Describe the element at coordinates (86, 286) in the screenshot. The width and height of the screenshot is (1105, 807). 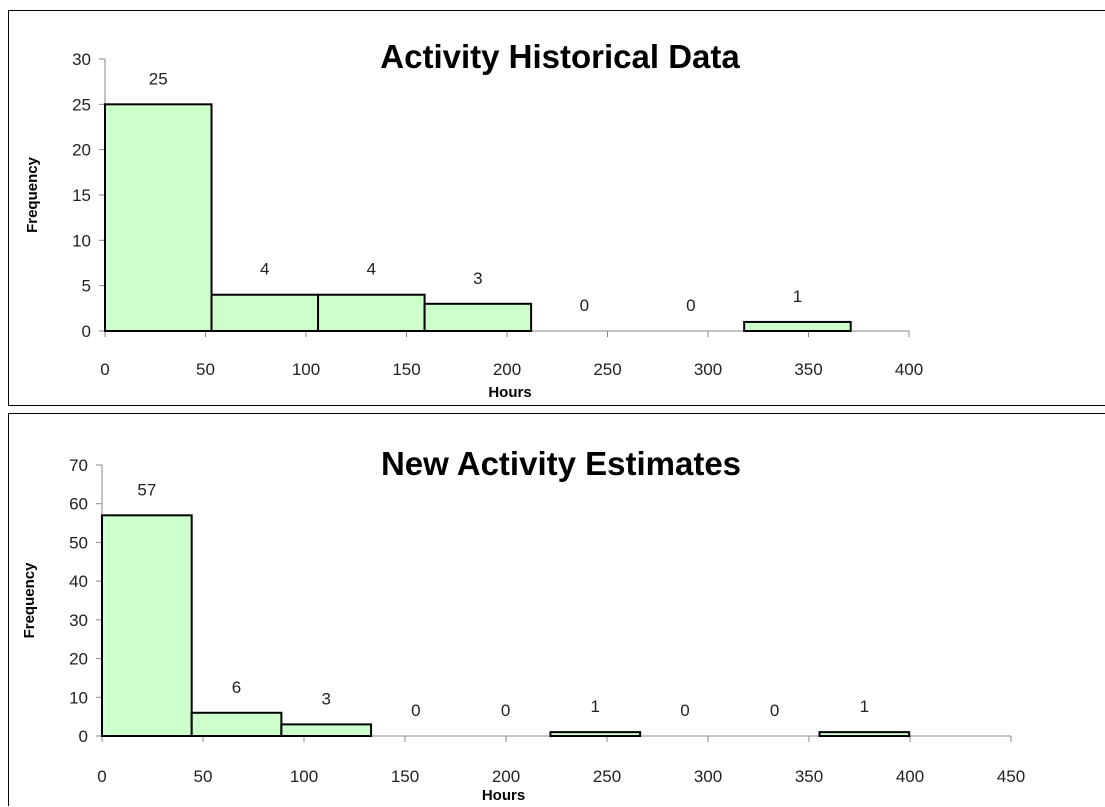
I see `y-tick-label: 5` at that location.